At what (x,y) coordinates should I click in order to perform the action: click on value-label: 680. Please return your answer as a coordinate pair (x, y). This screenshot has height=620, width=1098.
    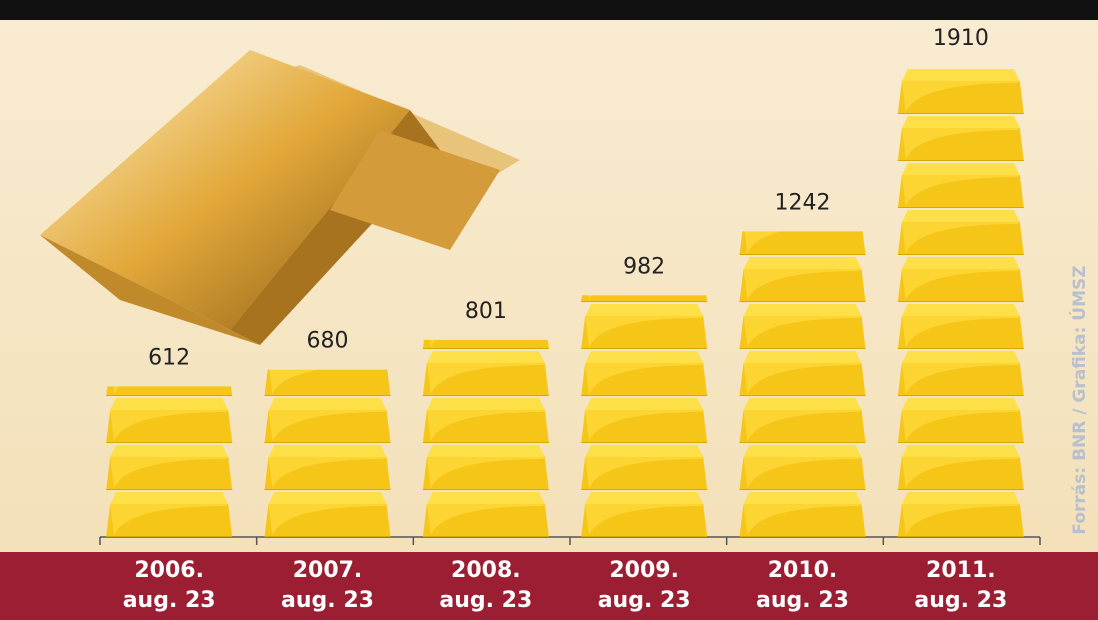
    Looking at the image, I should click on (328, 341).